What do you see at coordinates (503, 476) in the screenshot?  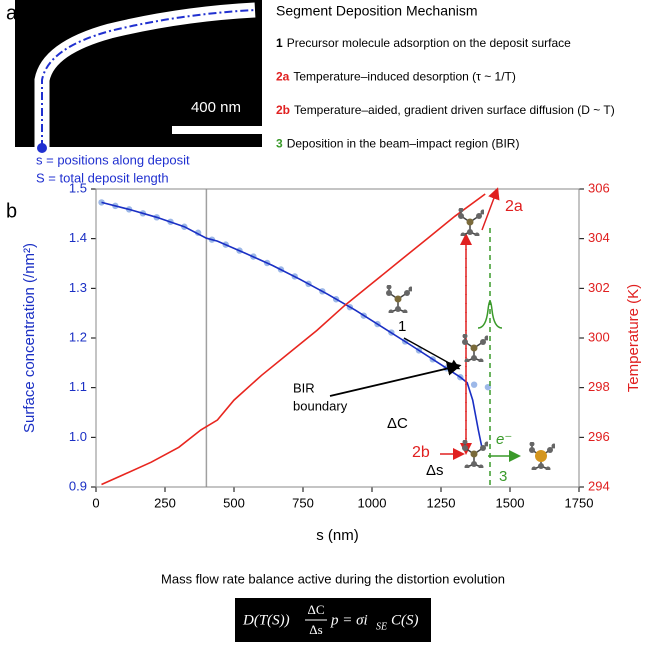 I see `annotation: 3` at bounding box center [503, 476].